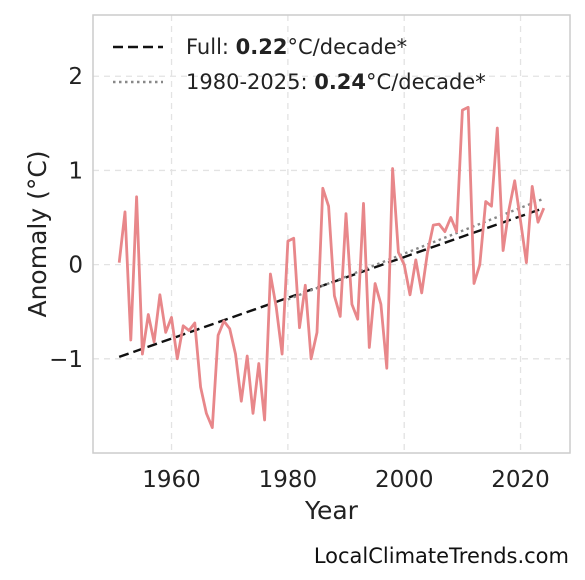 The height and width of the screenshot is (580, 585). I want to click on watermark: LocalClimateTrends.com, so click(441, 556).